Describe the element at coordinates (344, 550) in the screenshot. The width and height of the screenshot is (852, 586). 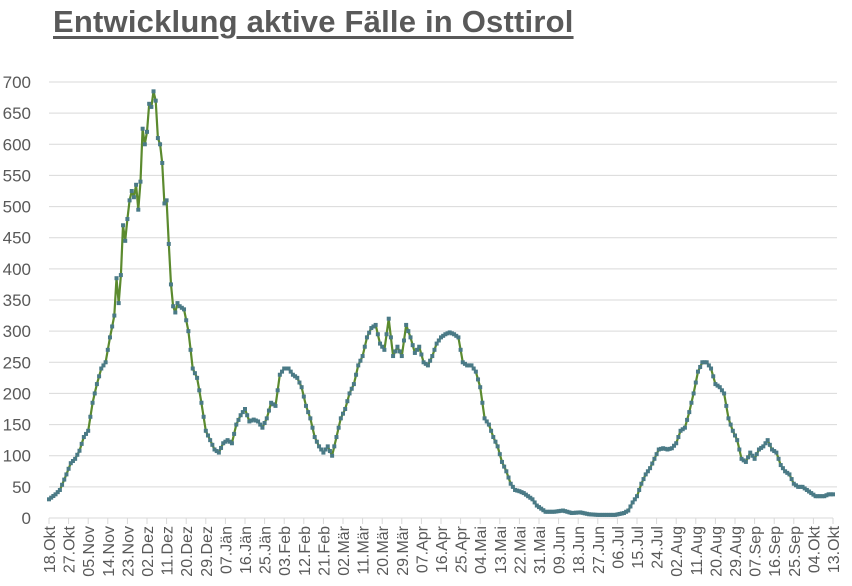
I see `x-tick-label: 02.Mär` at that location.